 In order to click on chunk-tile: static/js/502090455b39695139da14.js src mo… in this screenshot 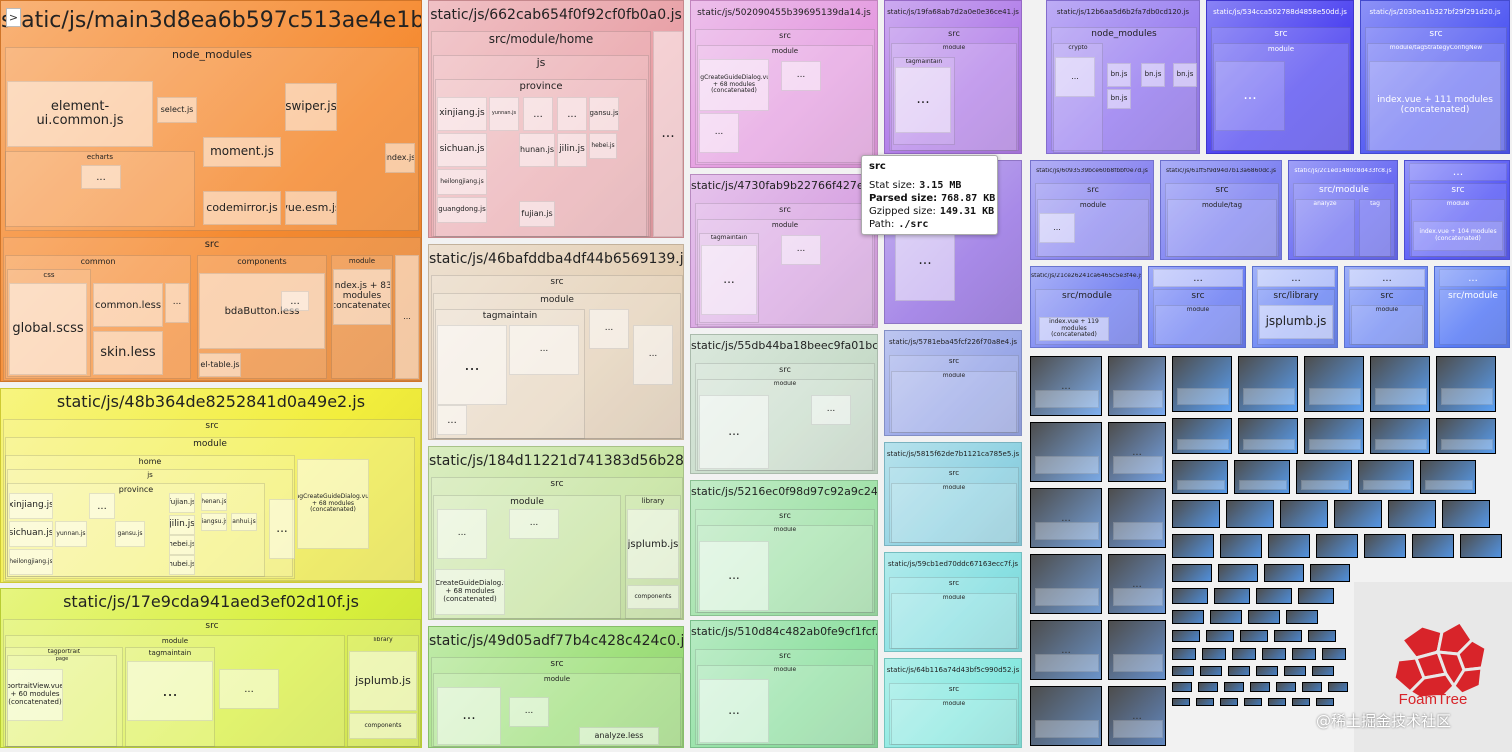, I will do `click(784, 84)`.